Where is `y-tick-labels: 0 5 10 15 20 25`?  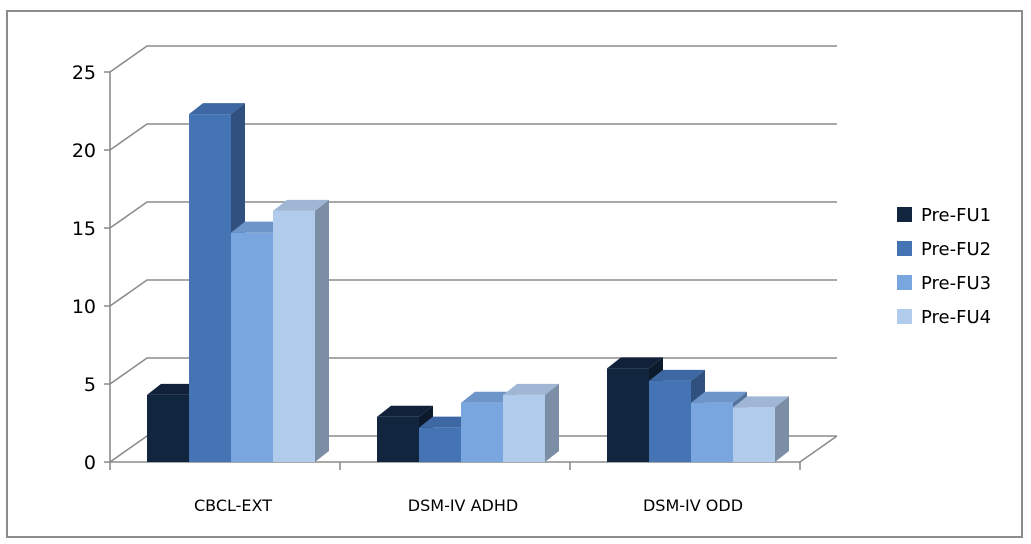 y-tick-labels: 0 5 10 15 20 25 is located at coordinates (84, 268).